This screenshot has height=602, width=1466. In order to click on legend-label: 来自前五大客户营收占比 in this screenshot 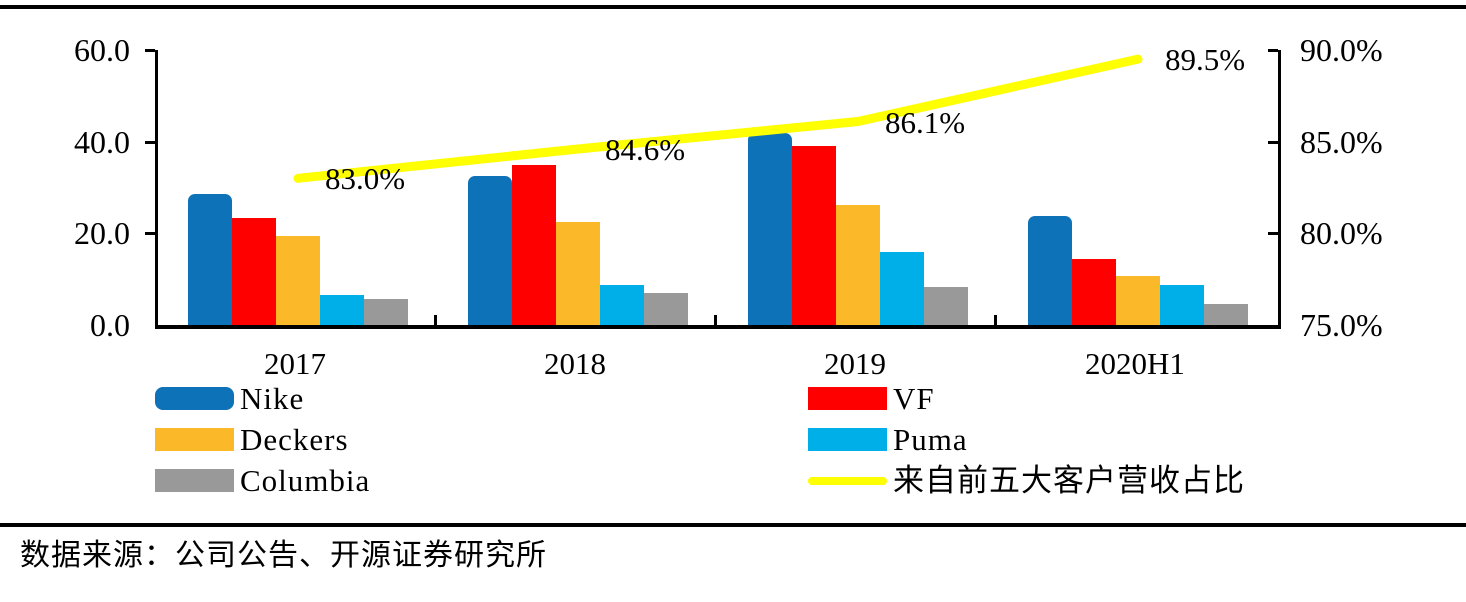, I will do `click(1069, 480)`.